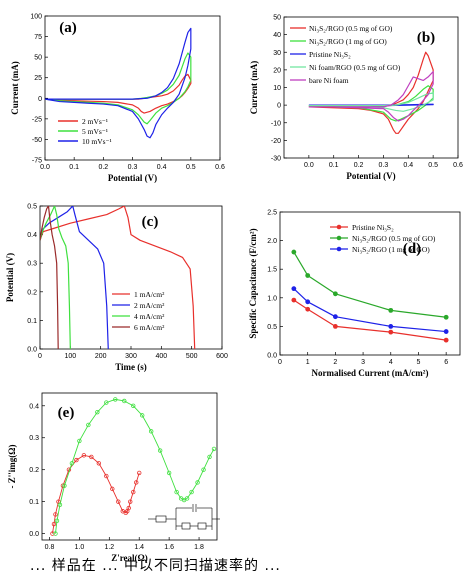  What do you see at coordinates (272, 298) in the screenshot?
I see `y-tick-label: 1.0` at bounding box center [272, 298].